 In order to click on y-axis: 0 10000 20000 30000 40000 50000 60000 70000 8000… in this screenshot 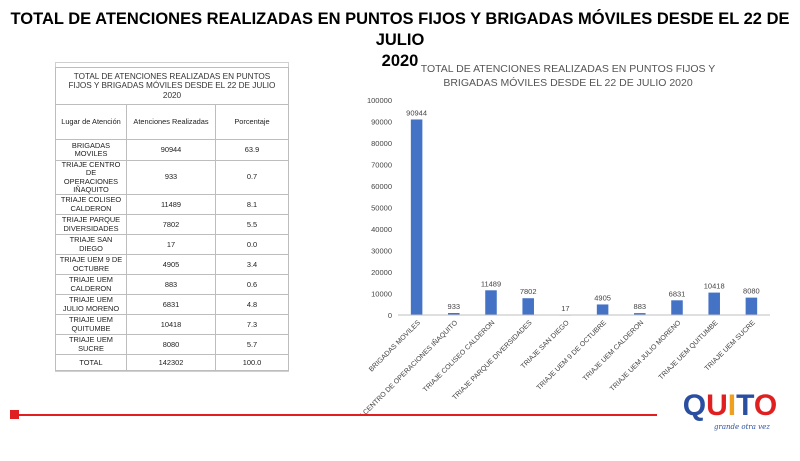, I will do `click(379, 208)`.